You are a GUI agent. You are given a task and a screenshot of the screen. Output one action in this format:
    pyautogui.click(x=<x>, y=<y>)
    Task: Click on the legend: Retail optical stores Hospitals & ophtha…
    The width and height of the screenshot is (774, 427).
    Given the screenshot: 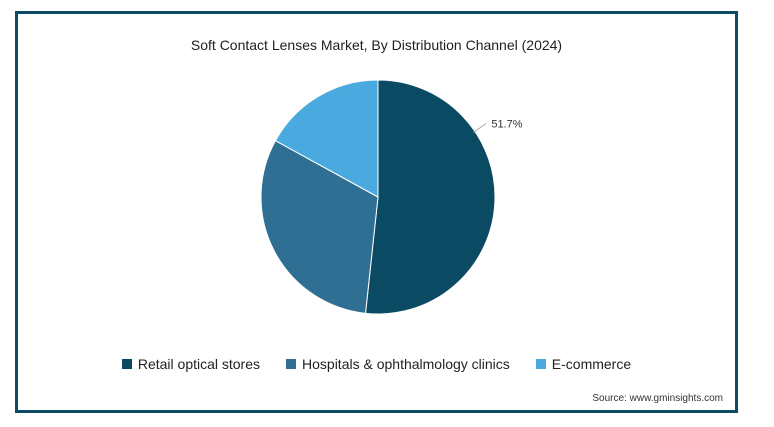 What is the action you would take?
    pyautogui.click(x=376, y=364)
    